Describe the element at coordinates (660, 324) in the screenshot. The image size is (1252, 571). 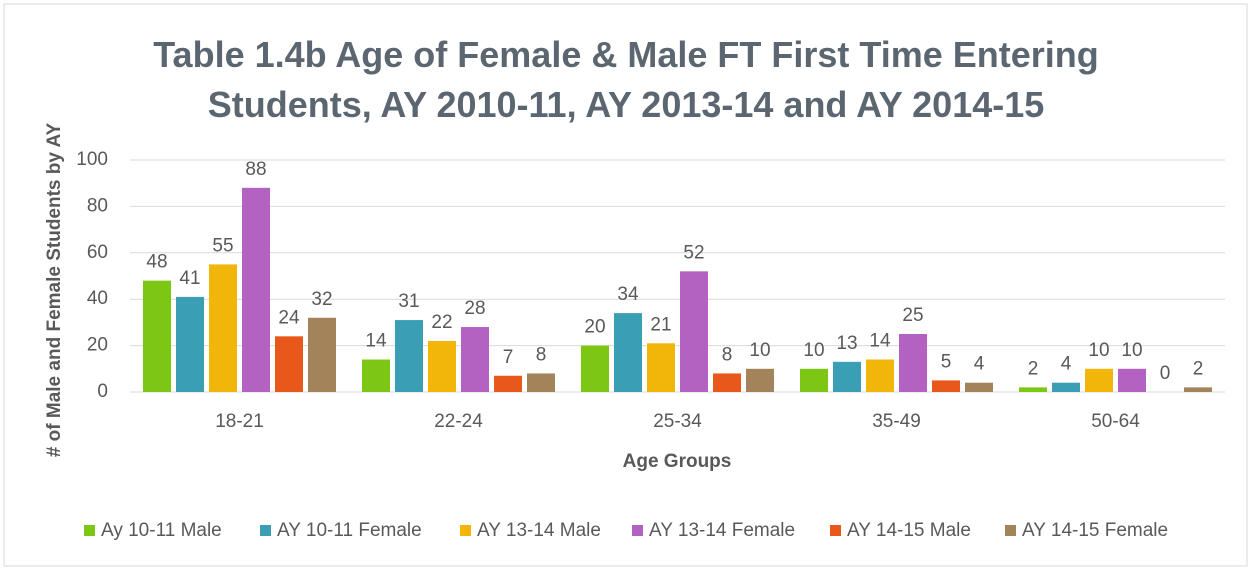
I see `data-label: 21` at that location.